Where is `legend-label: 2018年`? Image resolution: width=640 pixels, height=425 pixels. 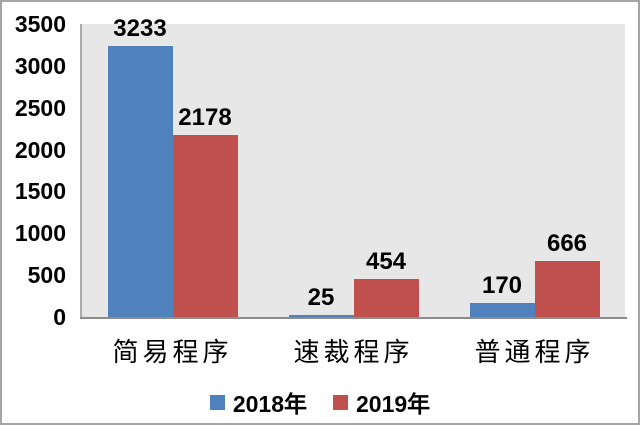 legend-label: 2018年 is located at coordinates (269, 404).